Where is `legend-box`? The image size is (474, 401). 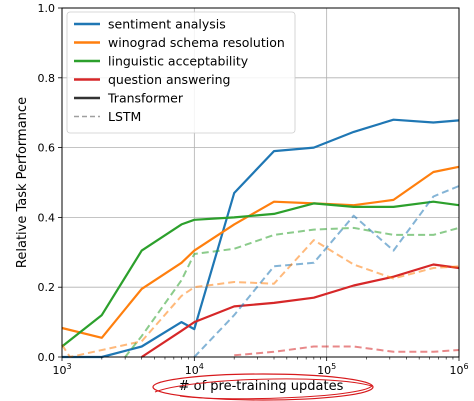
legend-box is located at coordinates (181, 72).